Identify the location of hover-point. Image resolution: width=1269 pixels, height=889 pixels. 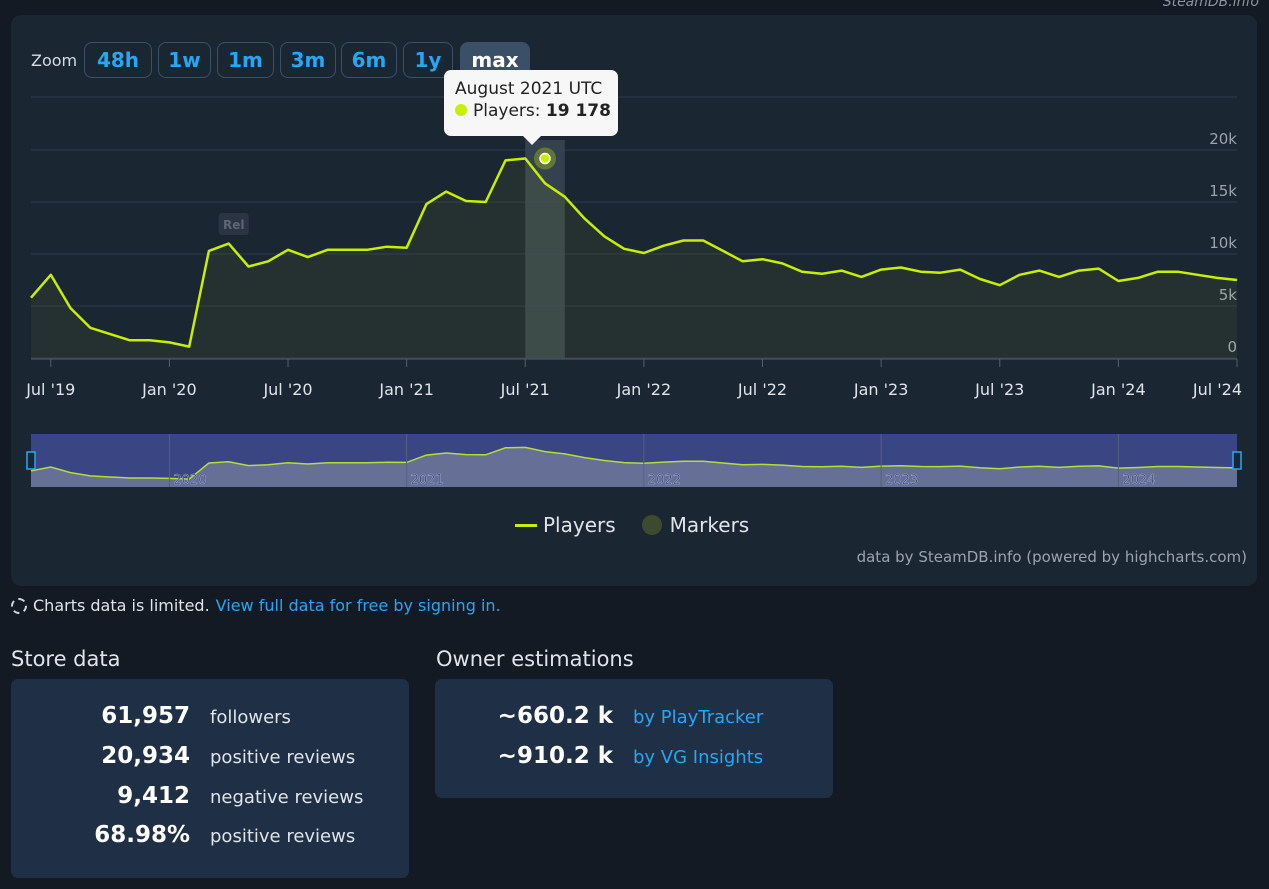
(545, 158).